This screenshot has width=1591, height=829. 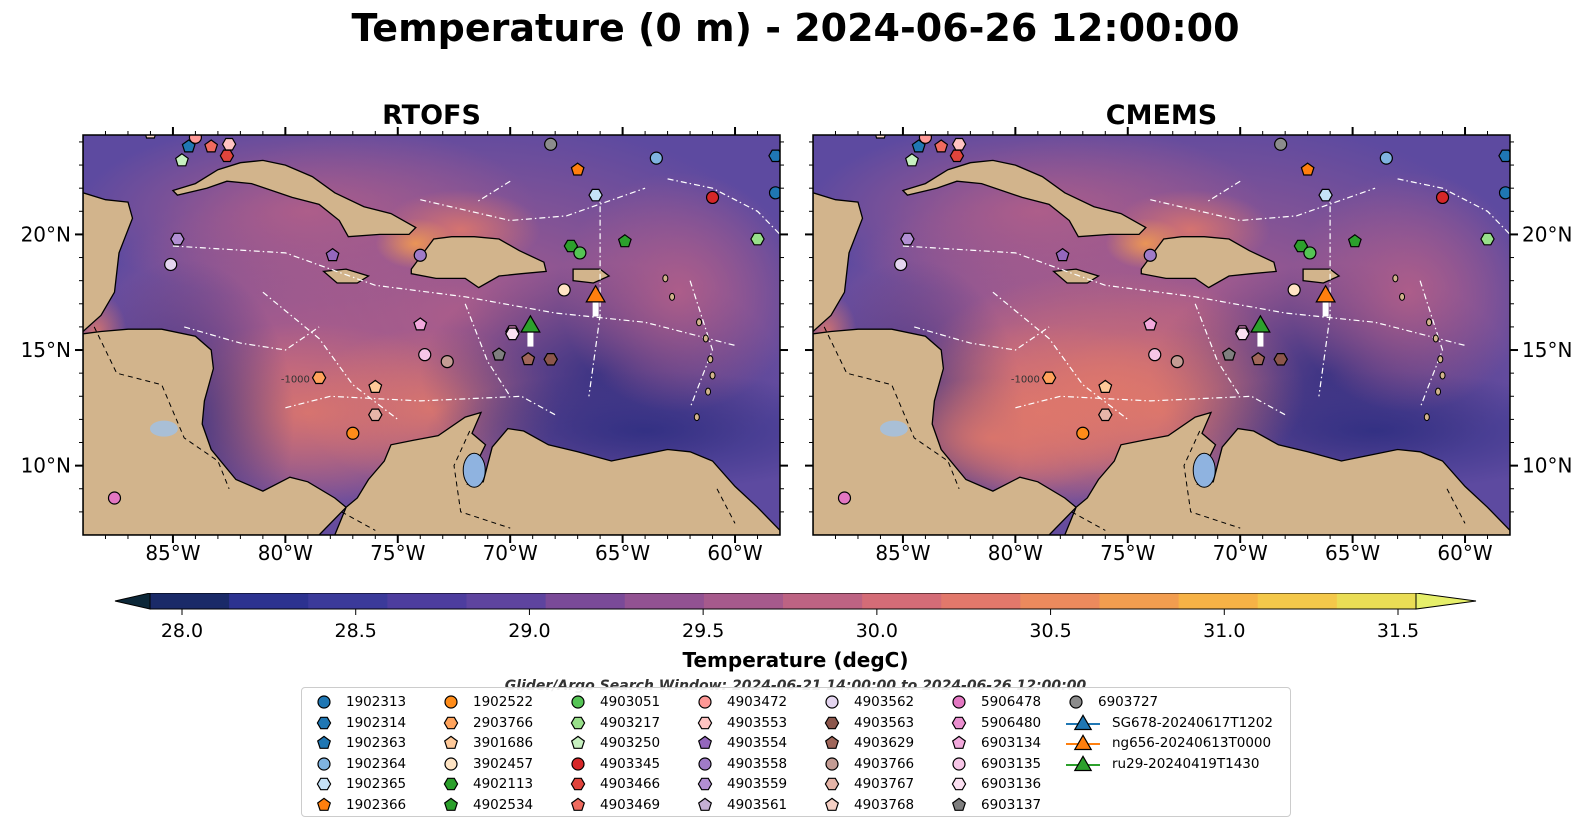 What do you see at coordinates (503, 743) in the screenshot?
I see `legend-label: 3901686` at bounding box center [503, 743].